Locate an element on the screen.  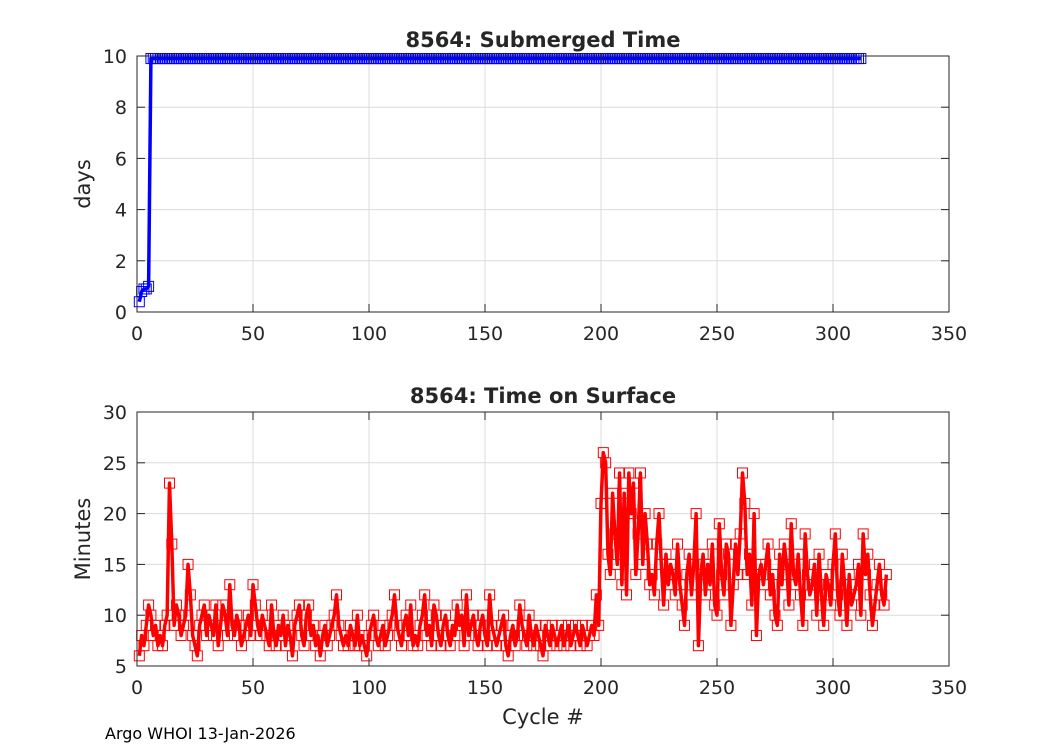
surface-x-tick-label: 150 is located at coordinates (485, 688).